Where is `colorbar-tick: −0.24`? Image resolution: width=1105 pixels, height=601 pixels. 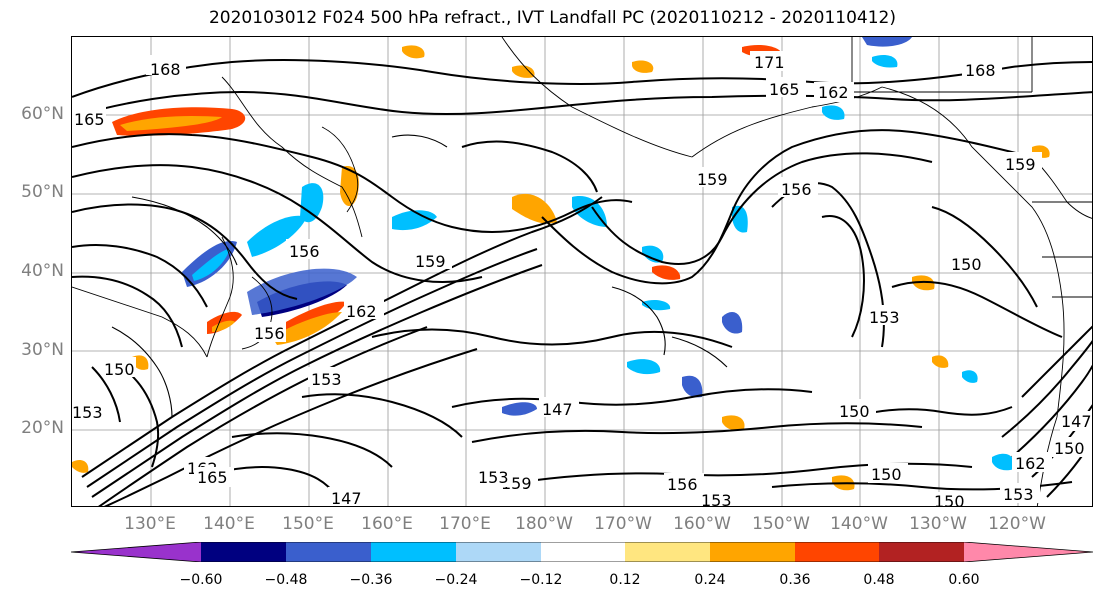
colorbar-tick: −0.24 is located at coordinates (456, 580).